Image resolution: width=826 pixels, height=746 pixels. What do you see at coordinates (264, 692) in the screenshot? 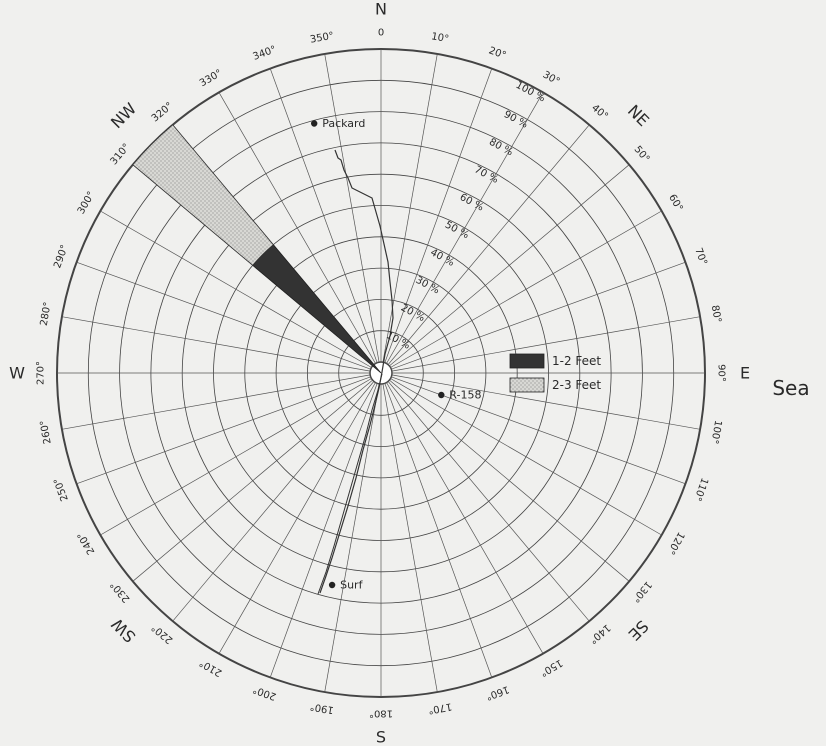
I see `angle-tick-label: 200°` at bounding box center [264, 692].